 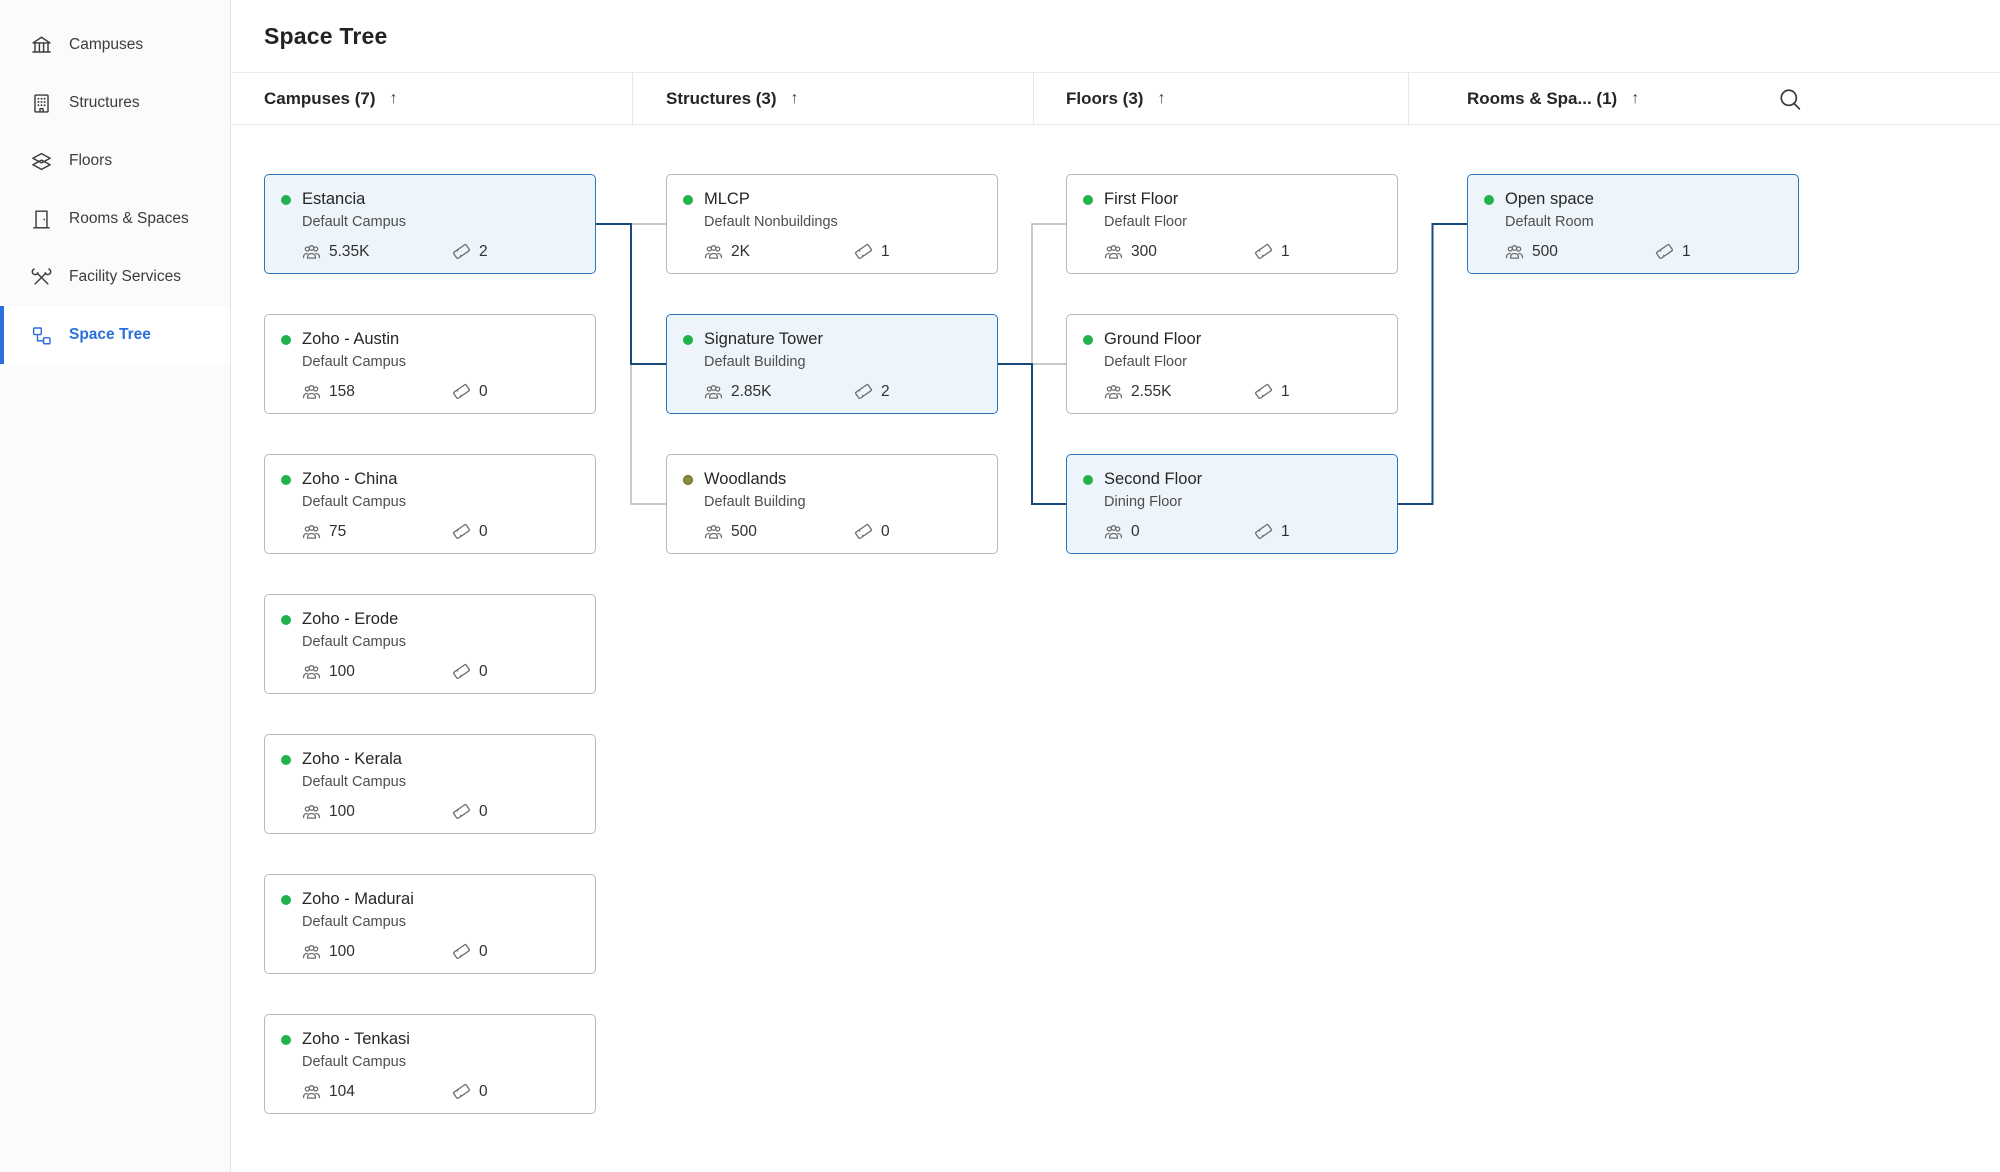 I want to click on column-header-label: Floors (3), so click(x=1105, y=98).